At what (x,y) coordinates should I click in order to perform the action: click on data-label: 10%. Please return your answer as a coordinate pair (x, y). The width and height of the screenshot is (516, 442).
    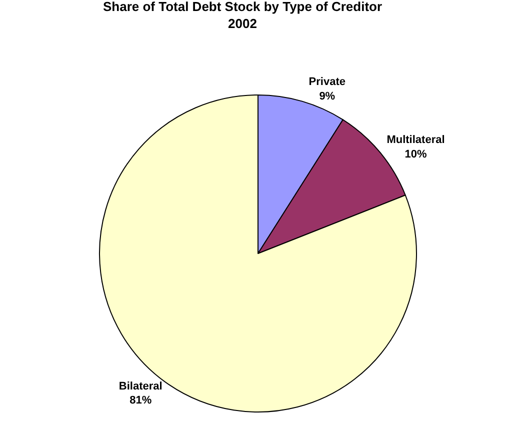
    Looking at the image, I should click on (415, 154).